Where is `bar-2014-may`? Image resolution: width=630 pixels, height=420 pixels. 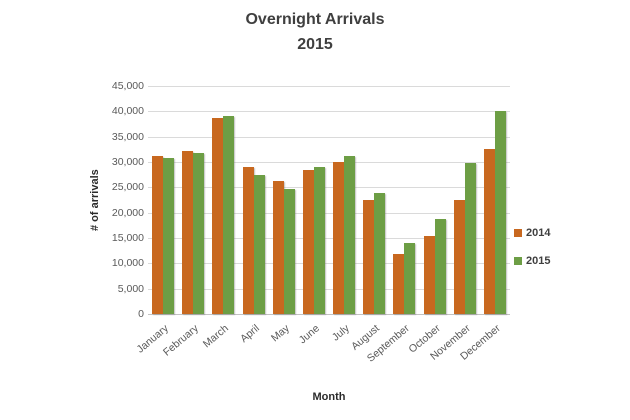 bar-2014-may is located at coordinates (278, 247).